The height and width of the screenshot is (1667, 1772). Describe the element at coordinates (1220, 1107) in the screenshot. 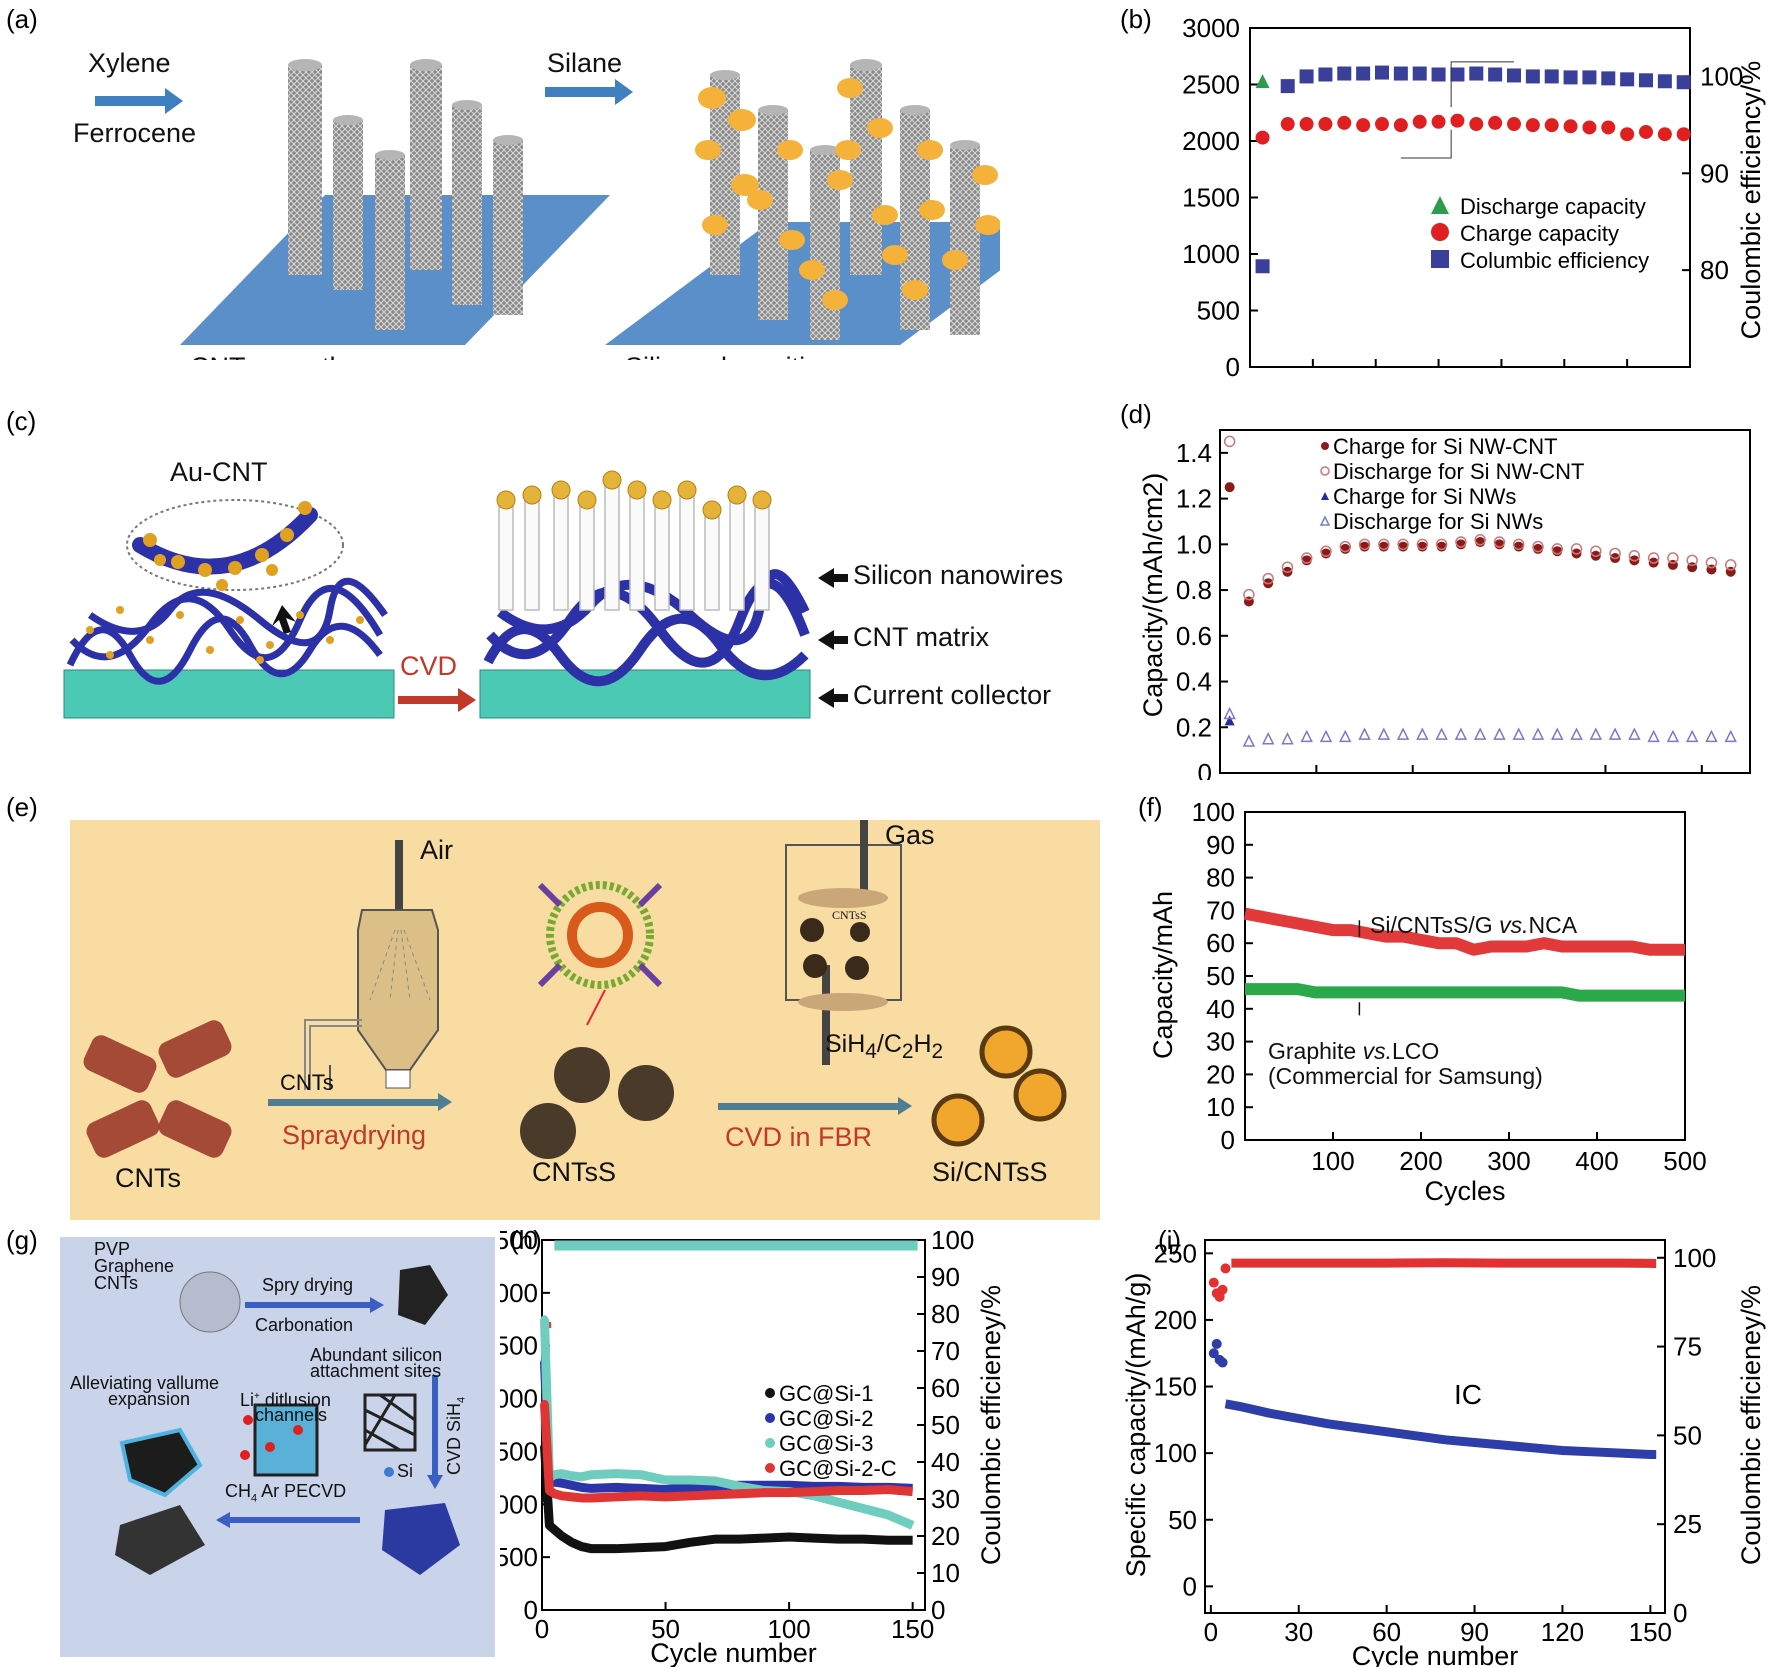

I see `y-tick-label: 10` at that location.